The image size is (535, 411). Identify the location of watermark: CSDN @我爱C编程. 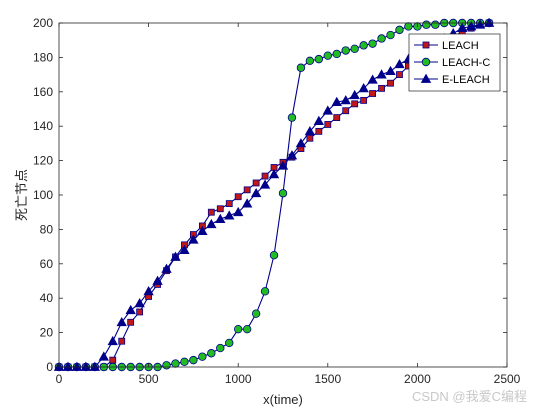
(469, 396).